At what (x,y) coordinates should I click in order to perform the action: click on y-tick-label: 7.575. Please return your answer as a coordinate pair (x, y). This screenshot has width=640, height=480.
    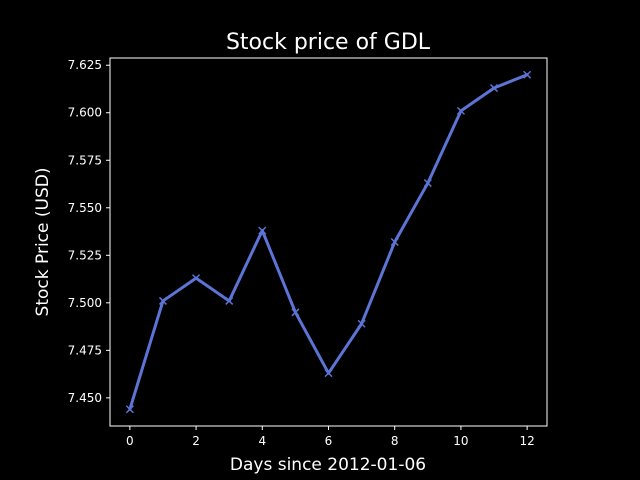
    Looking at the image, I should click on (85, 160).